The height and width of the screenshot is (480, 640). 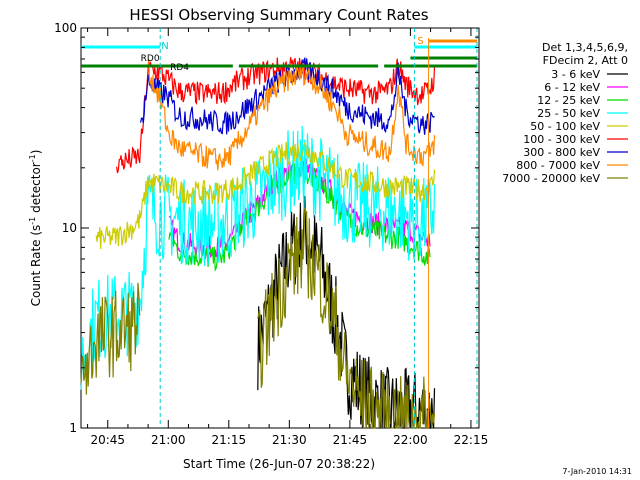 I want to click on y-axis-label: Count Rate (s-1 detector-1), so click(x=35, y=228).